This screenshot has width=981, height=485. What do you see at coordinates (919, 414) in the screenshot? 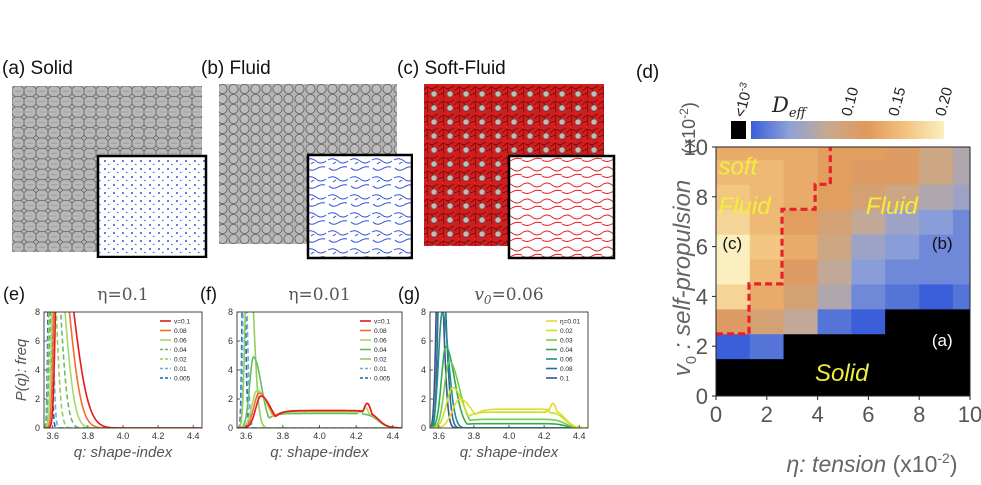
I see `chart-d-xtick-label: 8` at bounding box center [919, 414].